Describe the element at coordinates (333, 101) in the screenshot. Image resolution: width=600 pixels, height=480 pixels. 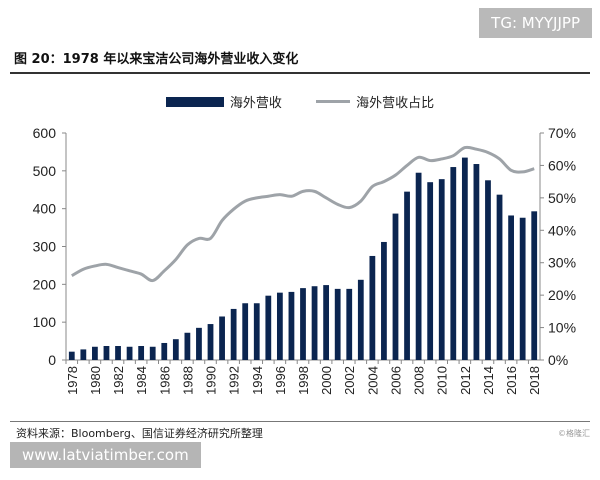
I see `legend-line-swatch` at that location.